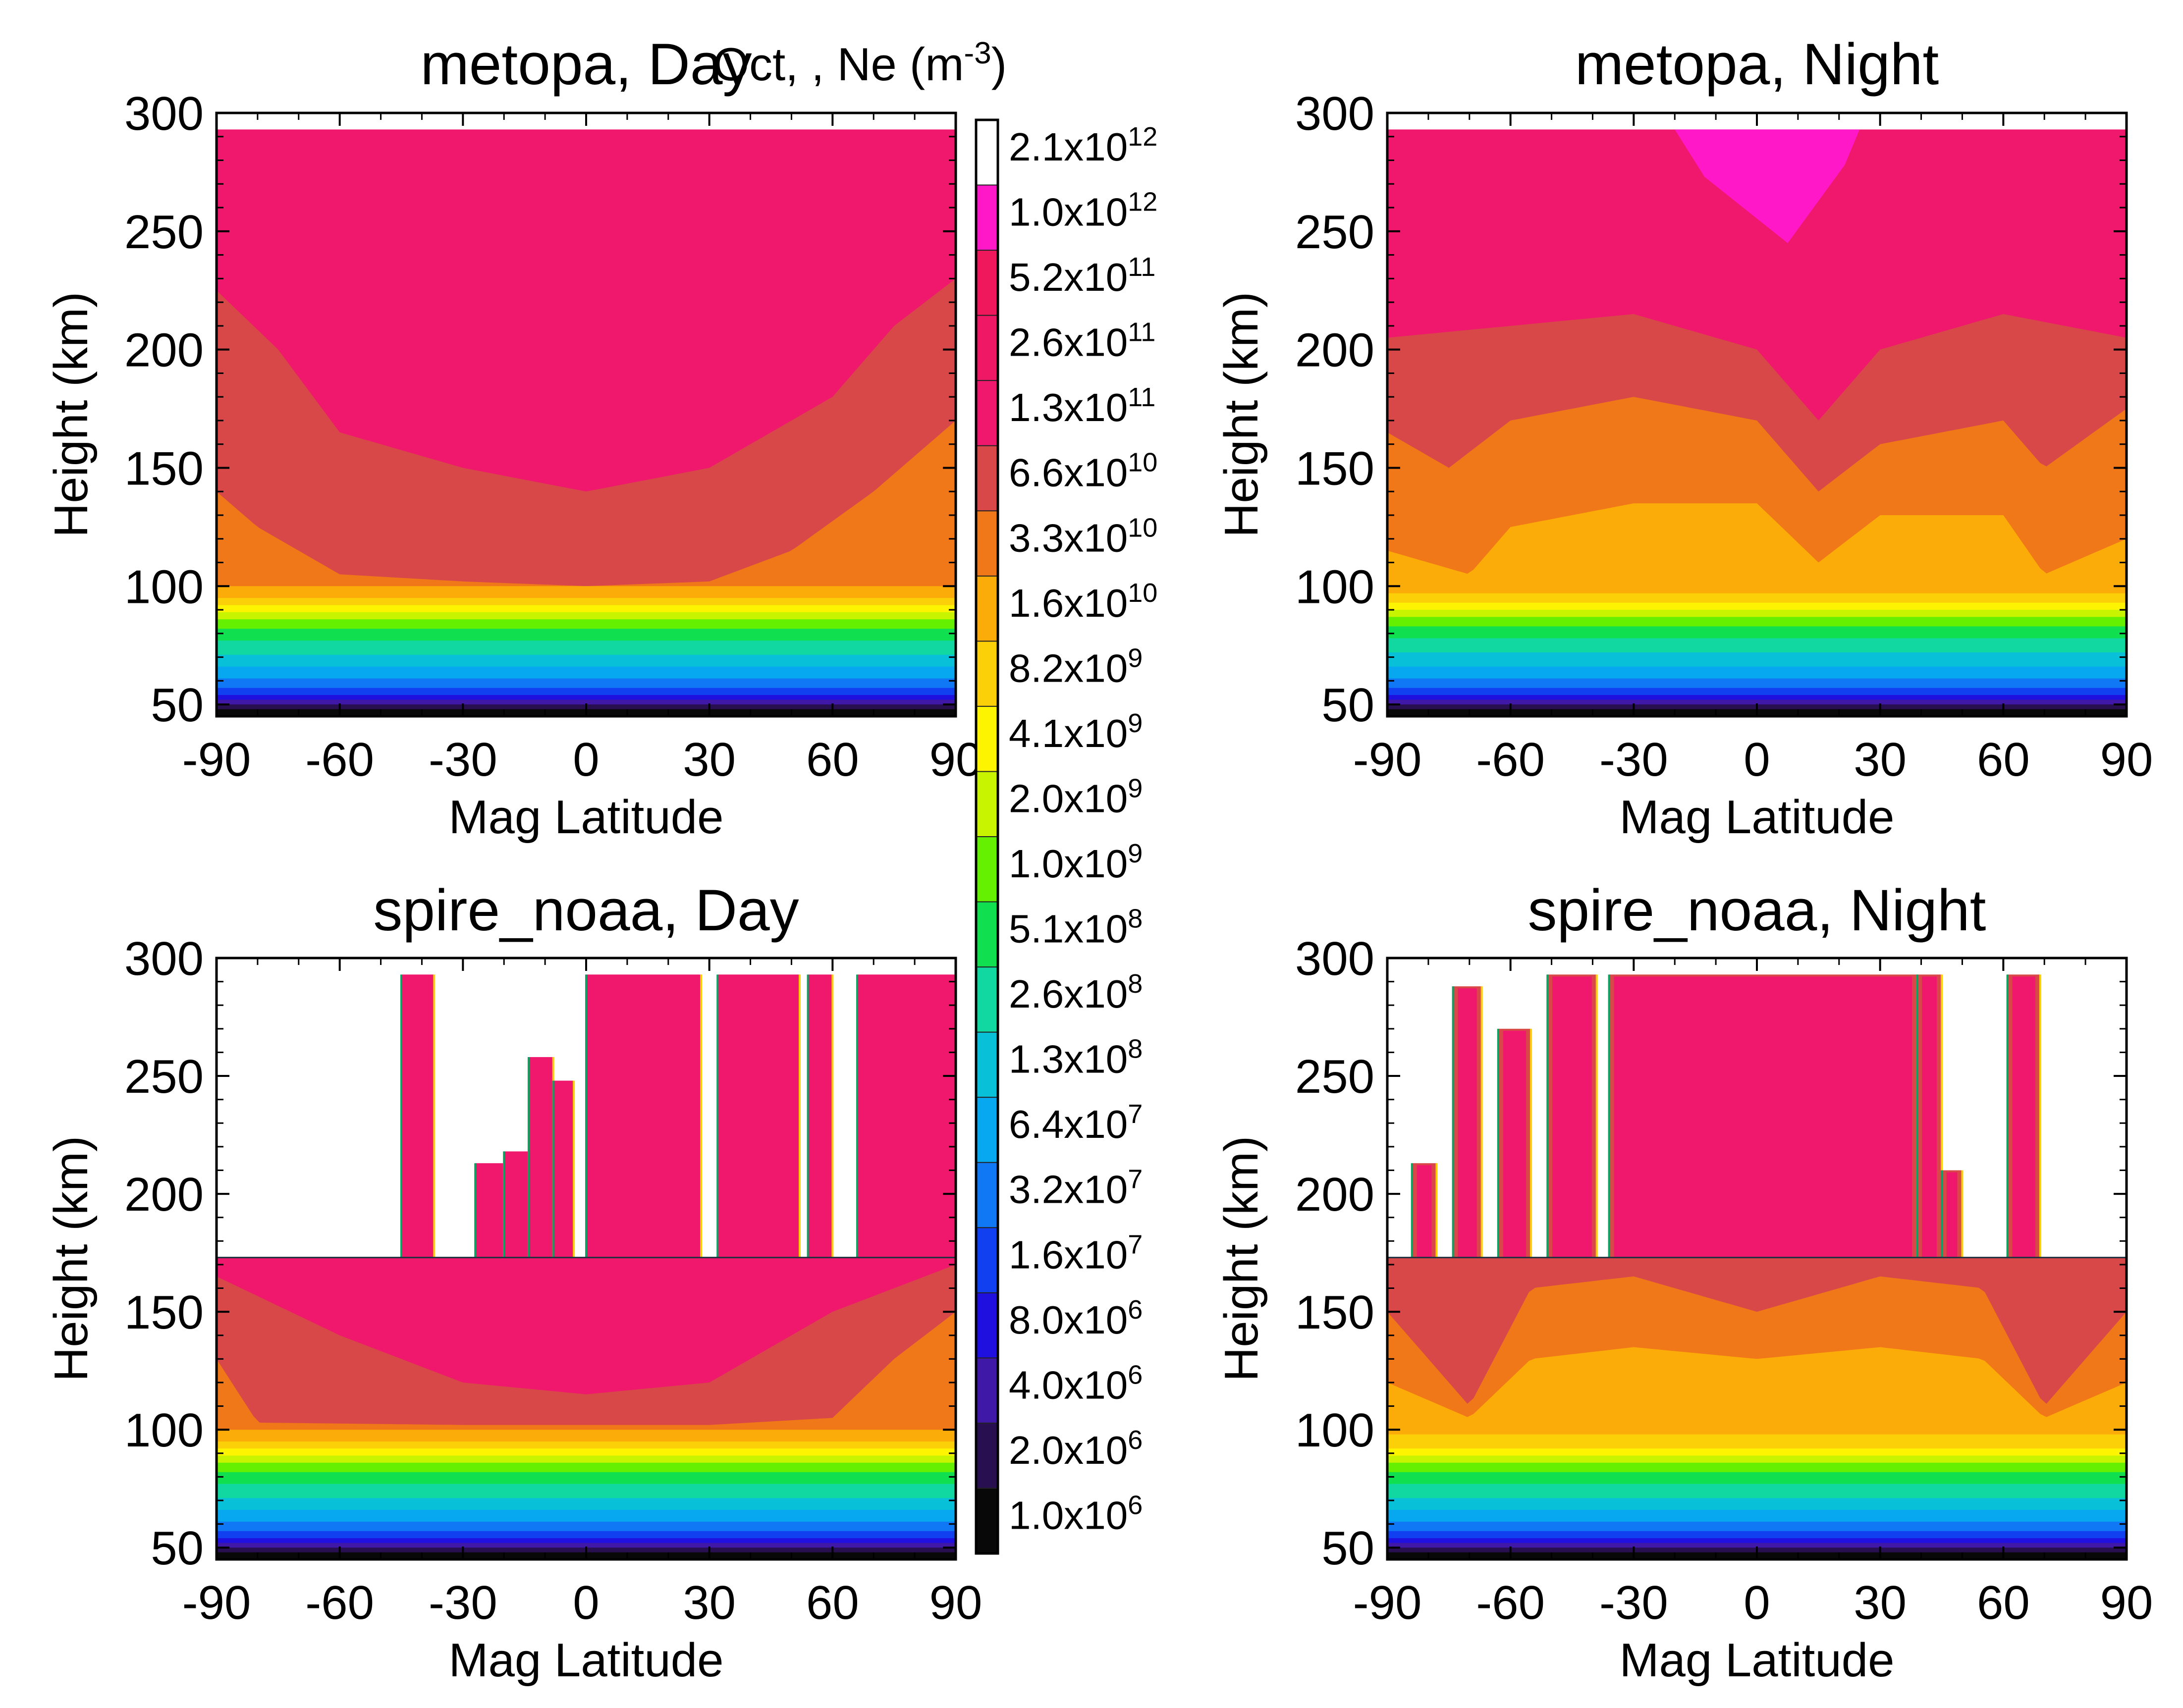  Describe the element at coordinates (1083, 471) in the screenshot. I see `colorbar-label: 6.6x10¹⁰` at that location.